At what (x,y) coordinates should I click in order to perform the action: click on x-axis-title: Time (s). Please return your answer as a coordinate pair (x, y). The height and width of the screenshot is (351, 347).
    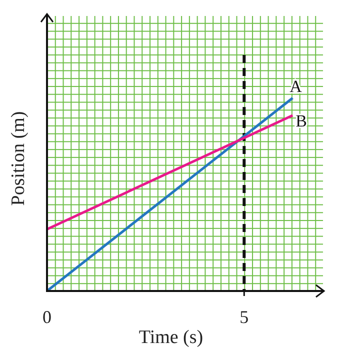
    Looking at the image, I should click on (171, 337).